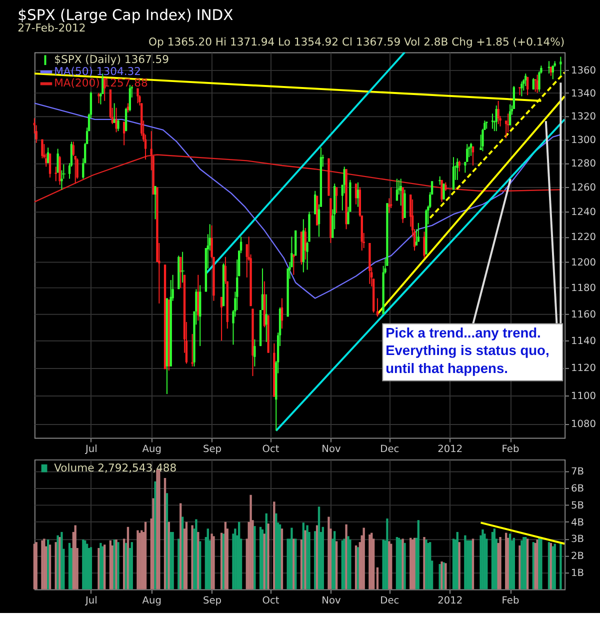 The height and width of the screenshot is (625, 600). I want to click on x-tick-label: Aug, so click(152, 601).